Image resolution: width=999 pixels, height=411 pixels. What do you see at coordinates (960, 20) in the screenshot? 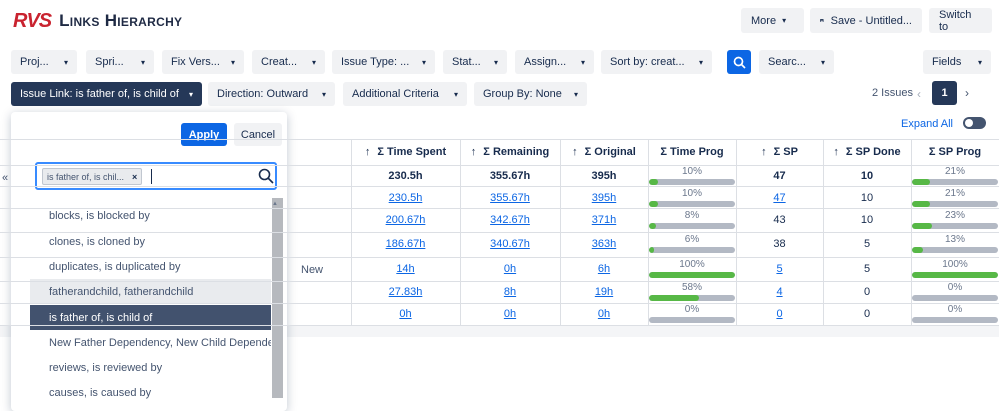
I see `switch-to-button: Switch to` at bounding box center [960, 20].